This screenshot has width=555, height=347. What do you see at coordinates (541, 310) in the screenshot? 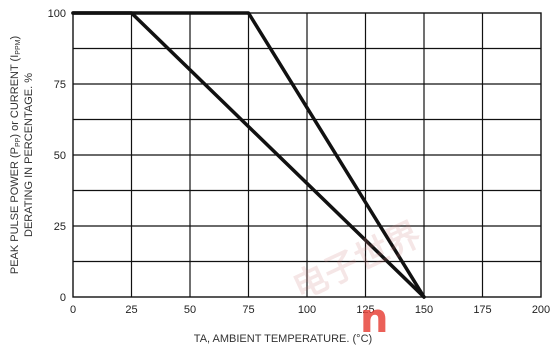
I see `x-tick-label: 200` at bounding box center [541, 310].